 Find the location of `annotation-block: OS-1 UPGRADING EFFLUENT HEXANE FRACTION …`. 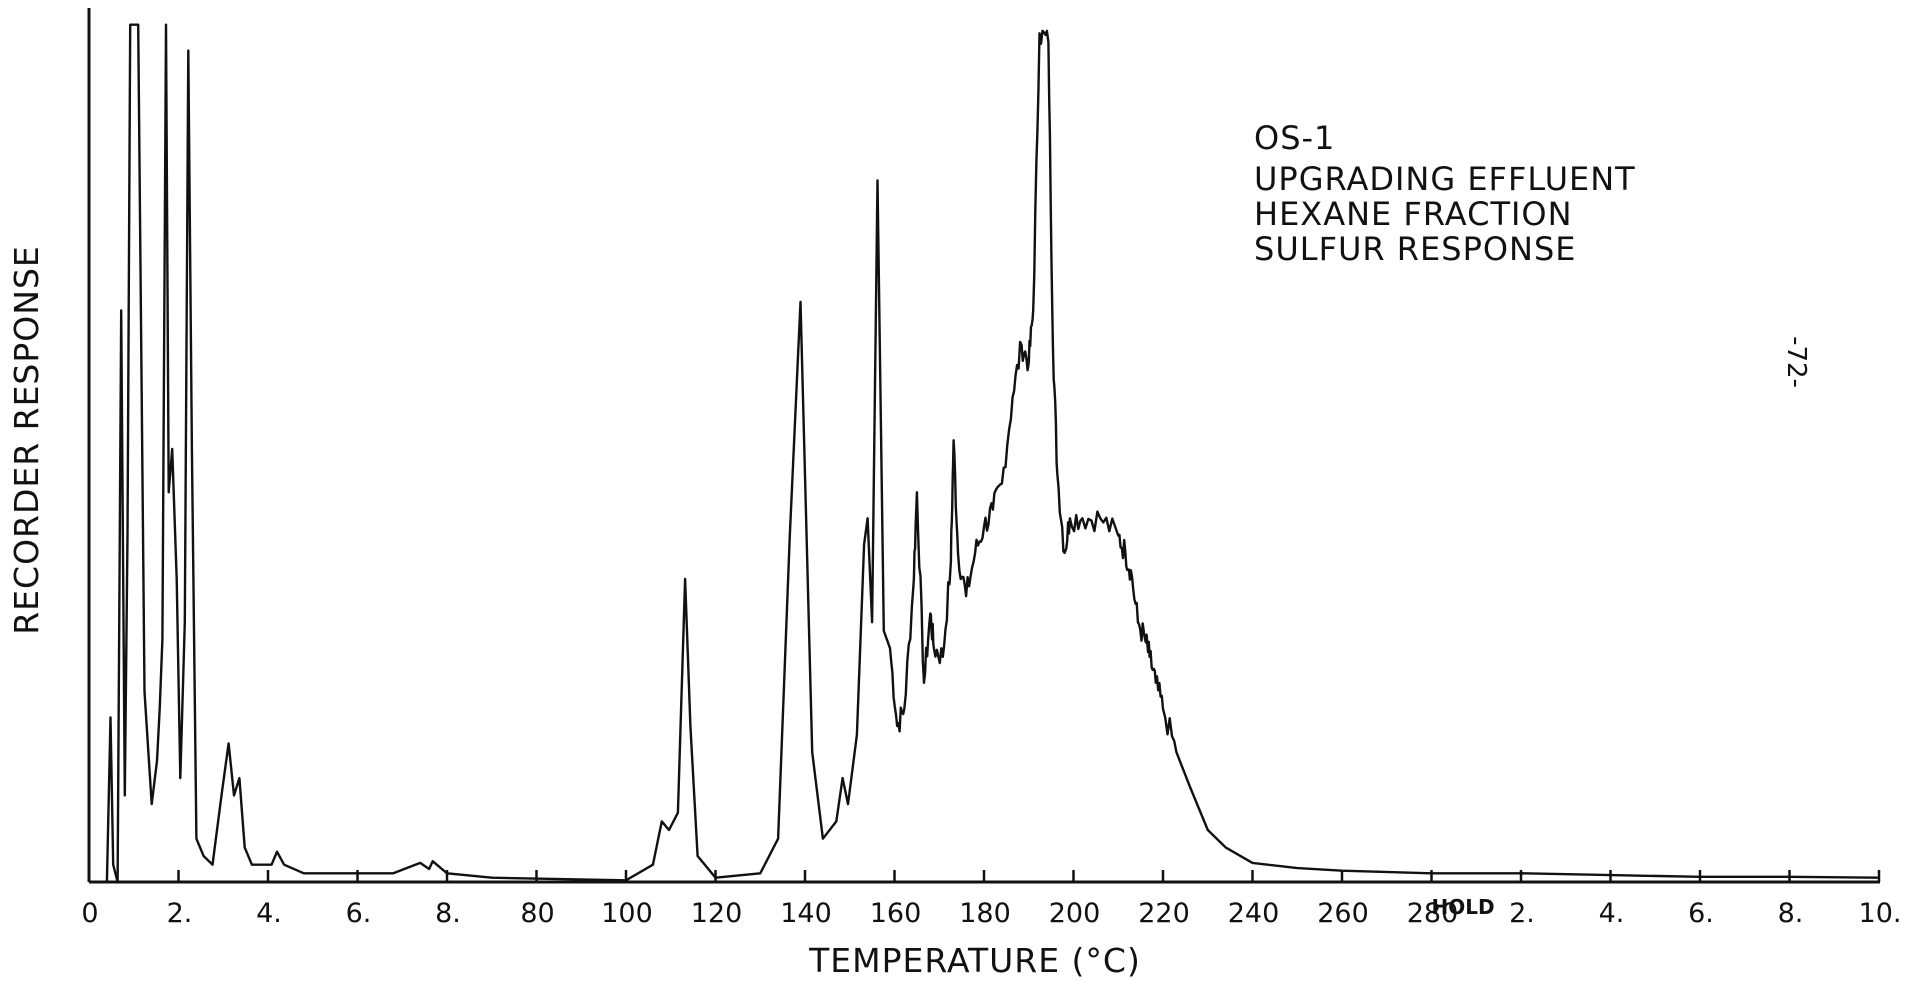

annotation-block: OS-1 UPGRADING EFFLUENT HEXANE FRACTION … is located at coordinates (1445, 193).